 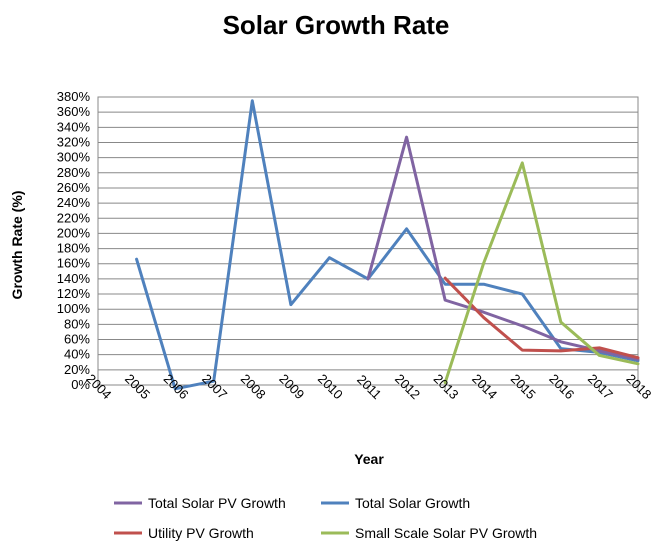 What do you see at coordinates (74, 172) in the screenshot?
I see `y-tick-label: 280%` at bounding box center [74, 172].